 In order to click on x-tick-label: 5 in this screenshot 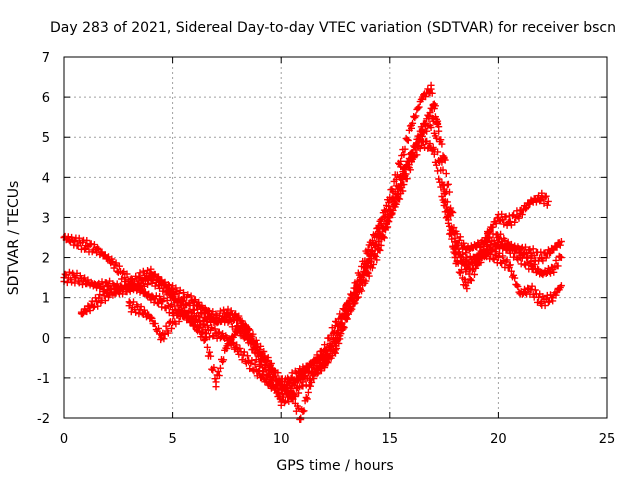, I will do `click(172, 439)`.